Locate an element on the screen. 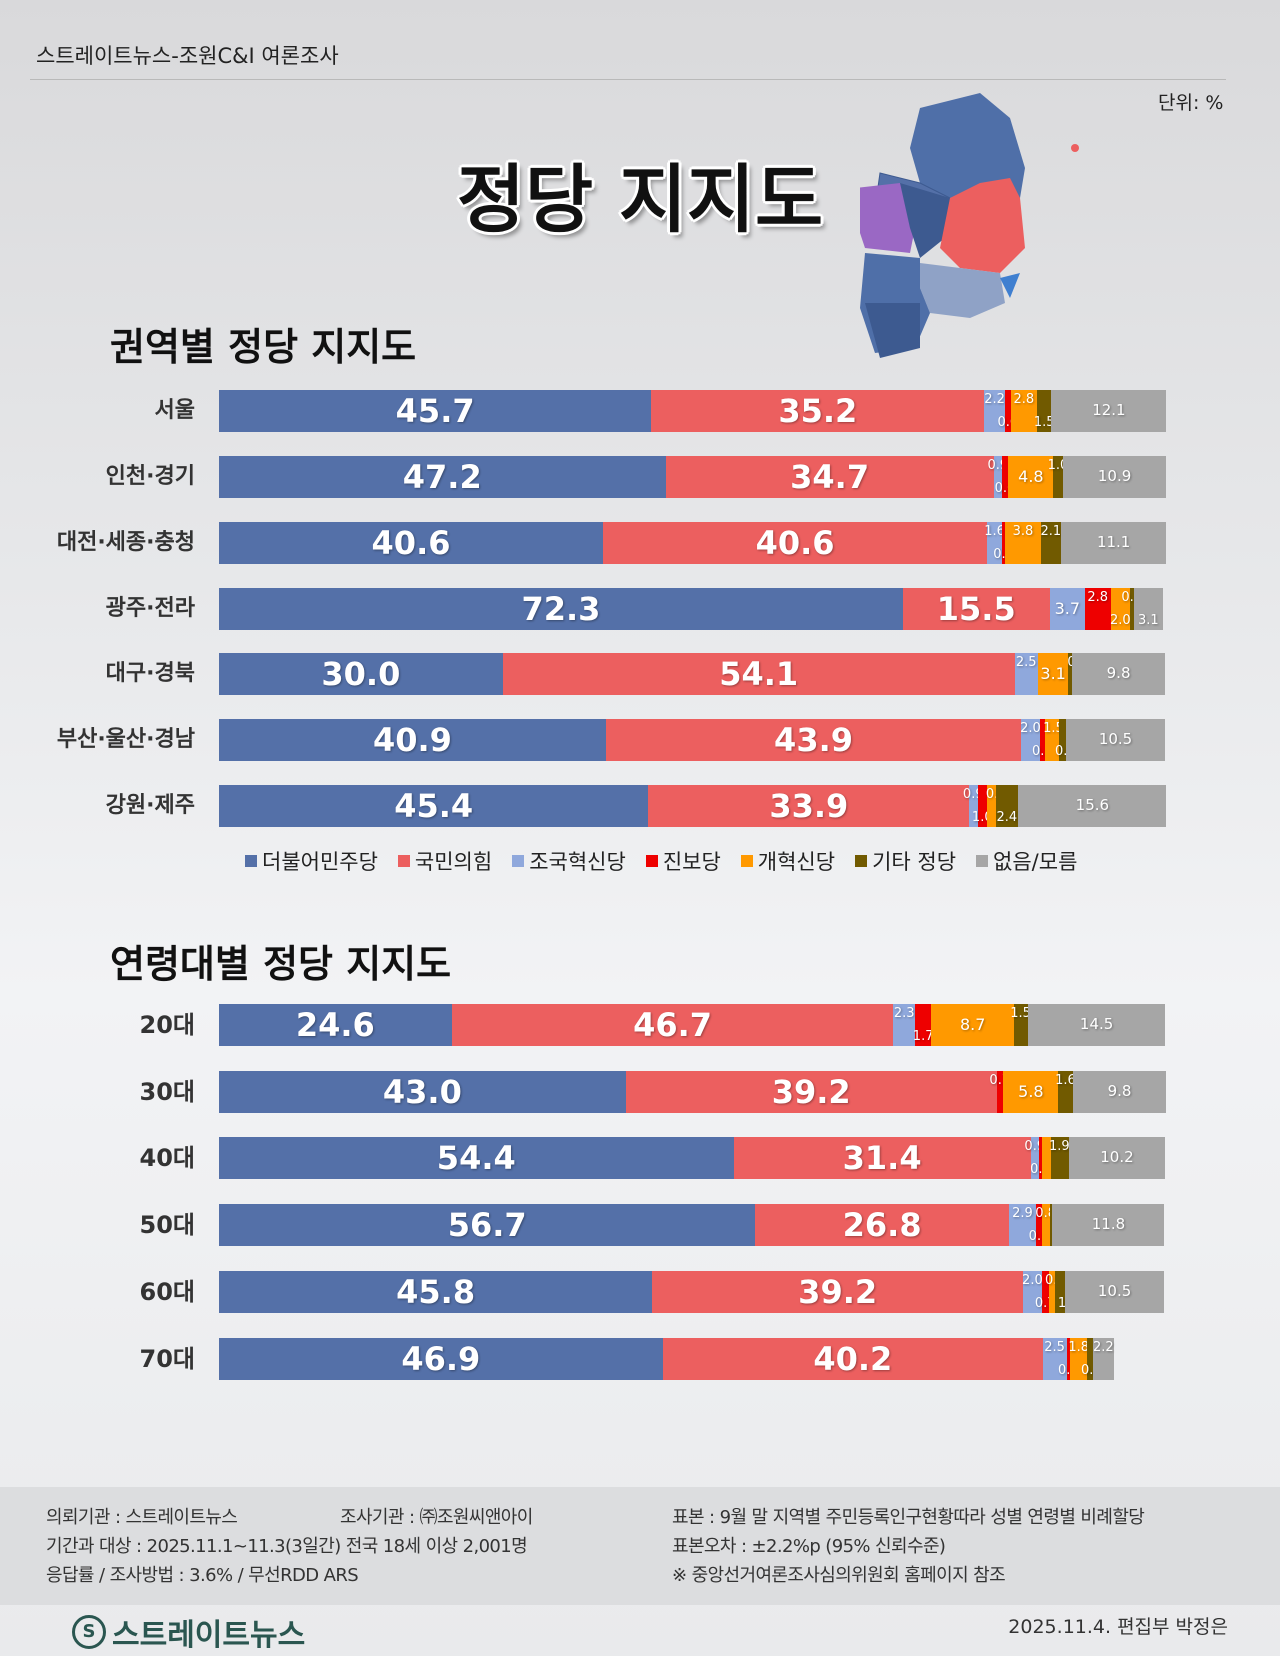  value-label: 11.1 is located at coordinates (1113, 542).